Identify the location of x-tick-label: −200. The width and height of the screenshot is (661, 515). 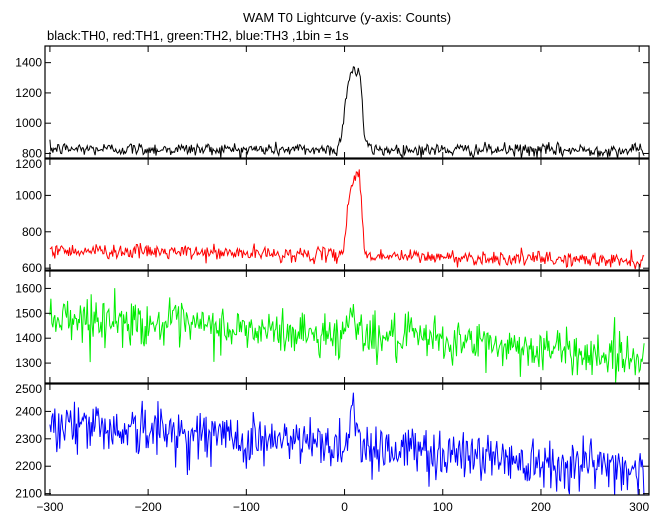
(148, 507).